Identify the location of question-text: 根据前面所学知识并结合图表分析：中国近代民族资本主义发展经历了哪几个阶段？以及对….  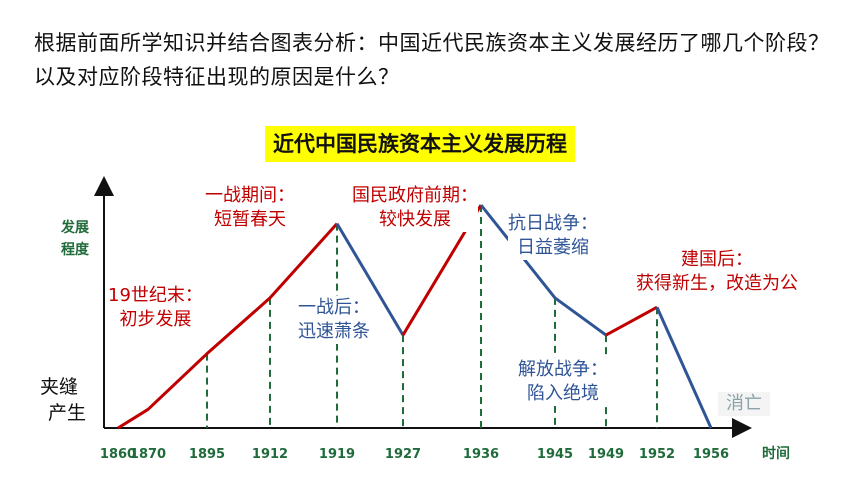
(432, 60).